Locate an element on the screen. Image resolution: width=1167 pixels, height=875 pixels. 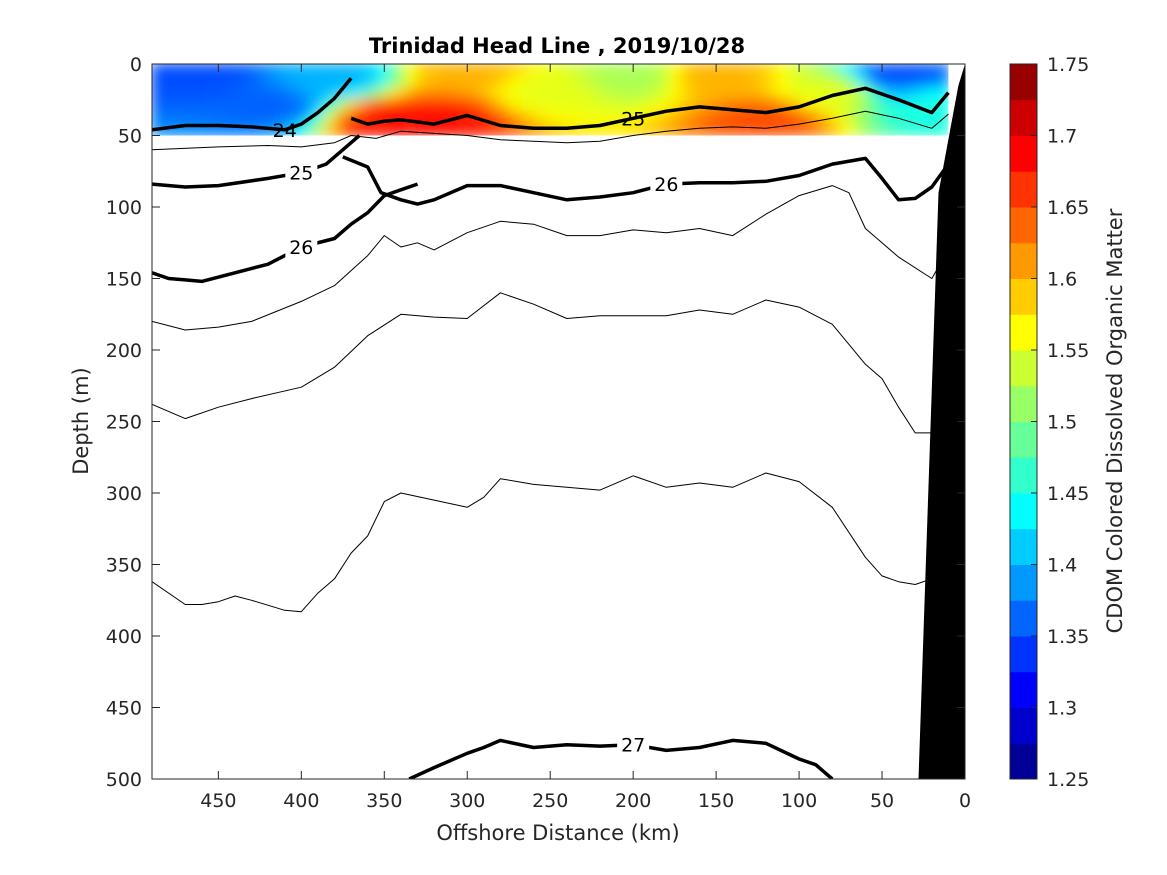
y-tick-label: 250 is located at coordinates (124, 423).